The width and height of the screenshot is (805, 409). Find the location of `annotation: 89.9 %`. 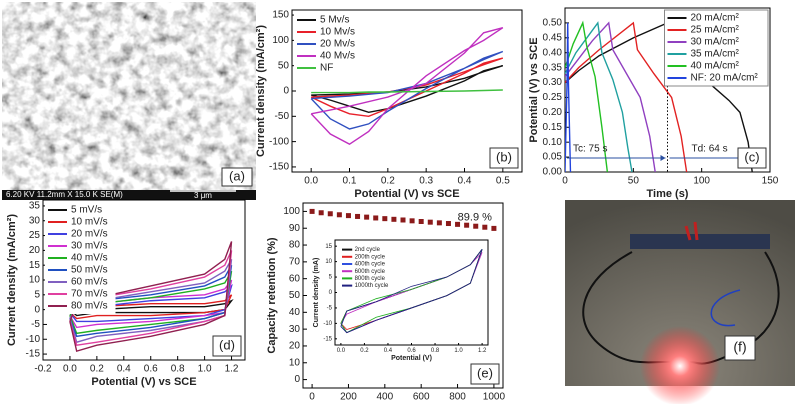

annotation: 89.9 % is located at coordinates (475, 217).